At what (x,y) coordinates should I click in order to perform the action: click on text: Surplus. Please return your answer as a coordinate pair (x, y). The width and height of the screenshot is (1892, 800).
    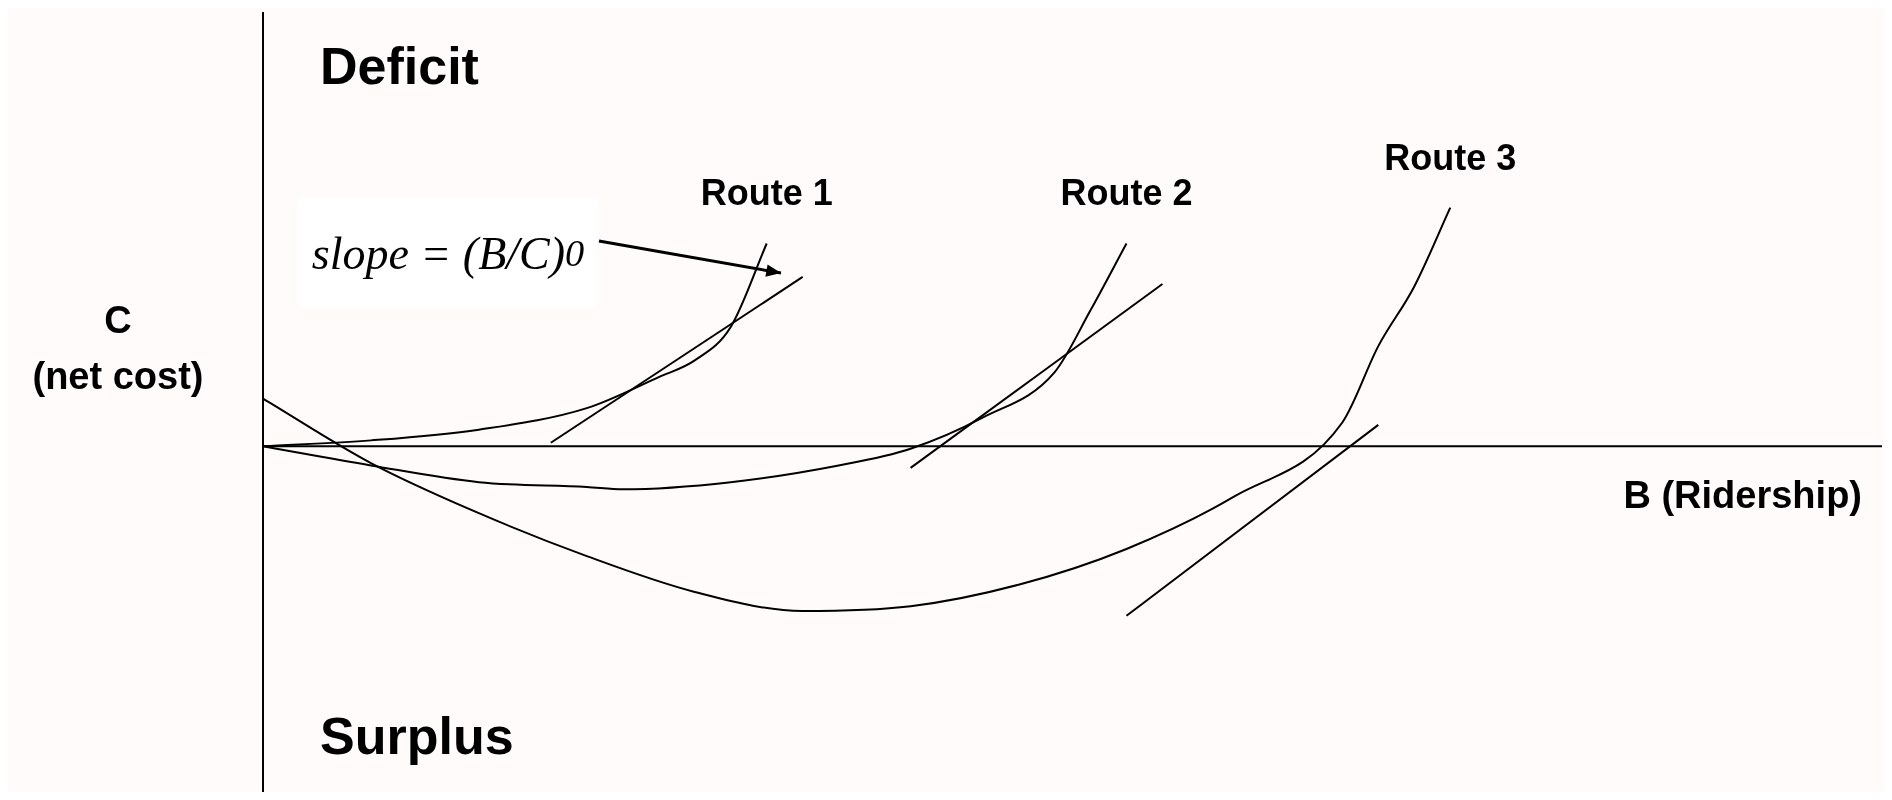
    Looking at the image, I should click on (417, 736).